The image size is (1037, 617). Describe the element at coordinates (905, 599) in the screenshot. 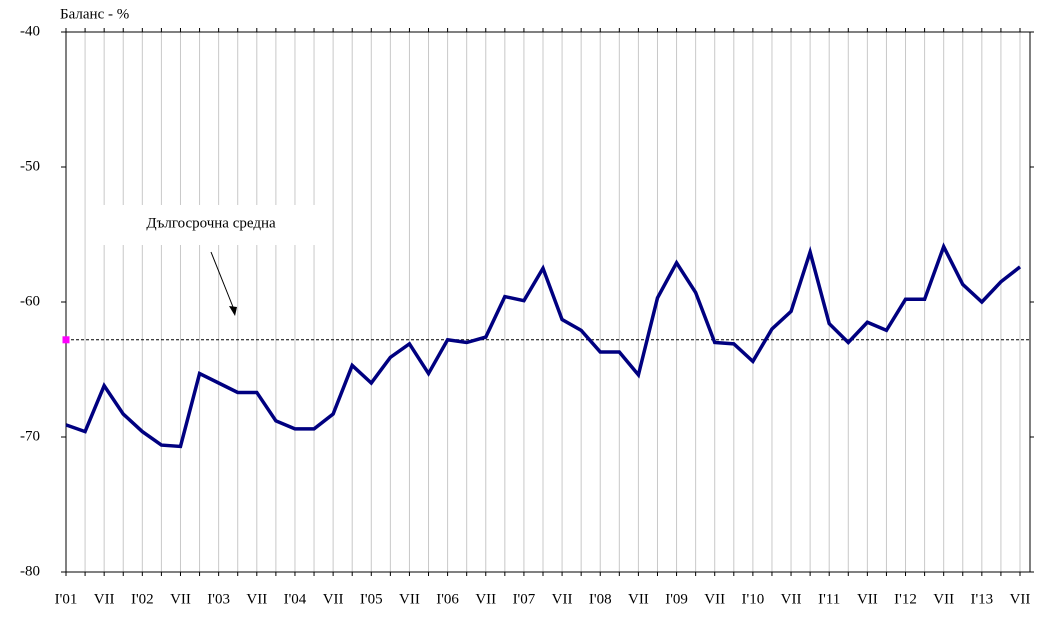

I see `x-tick-label: I'12` at that location.